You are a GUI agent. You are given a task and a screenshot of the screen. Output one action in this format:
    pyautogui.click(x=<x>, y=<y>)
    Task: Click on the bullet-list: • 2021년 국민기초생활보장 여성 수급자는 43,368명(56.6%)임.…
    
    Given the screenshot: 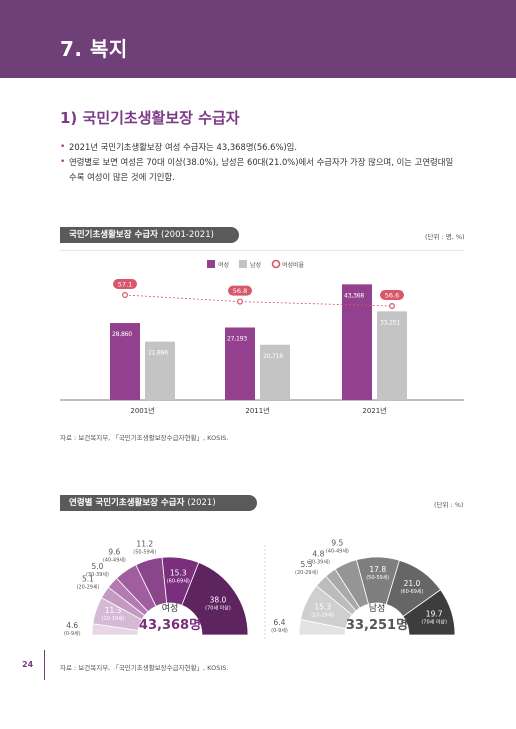 What is the action you would take?
    pyautogui.click(x=260, y=162)
    